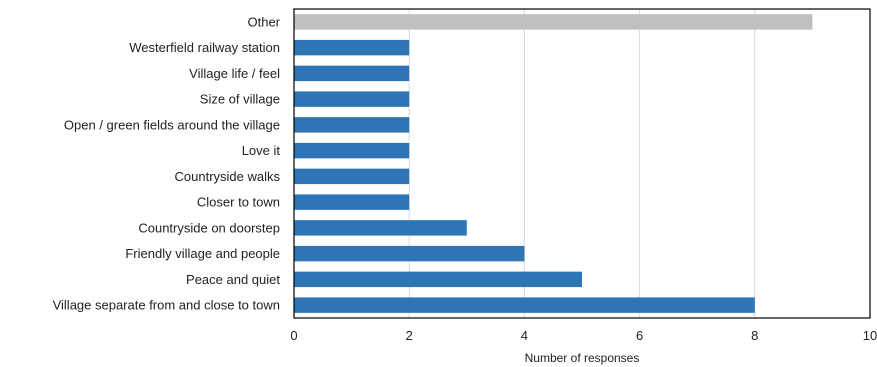 This screenshot has height=367, width=877. I want to click on category-label: Open / green fields around the village, so click(172, 124).